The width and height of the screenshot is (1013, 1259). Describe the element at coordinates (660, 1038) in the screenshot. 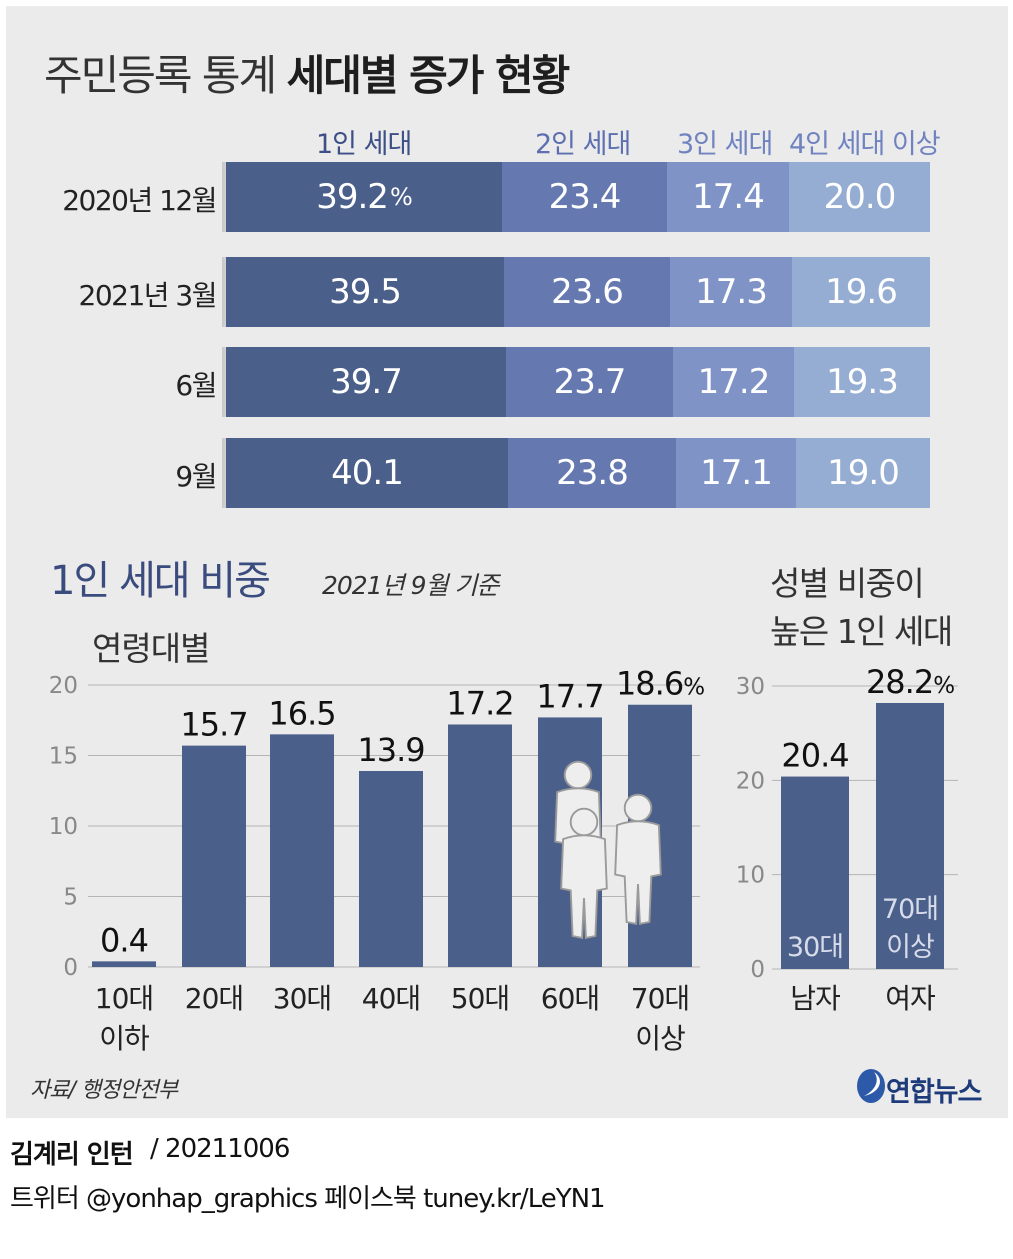

I see `x-category-label: 이상` at that location.